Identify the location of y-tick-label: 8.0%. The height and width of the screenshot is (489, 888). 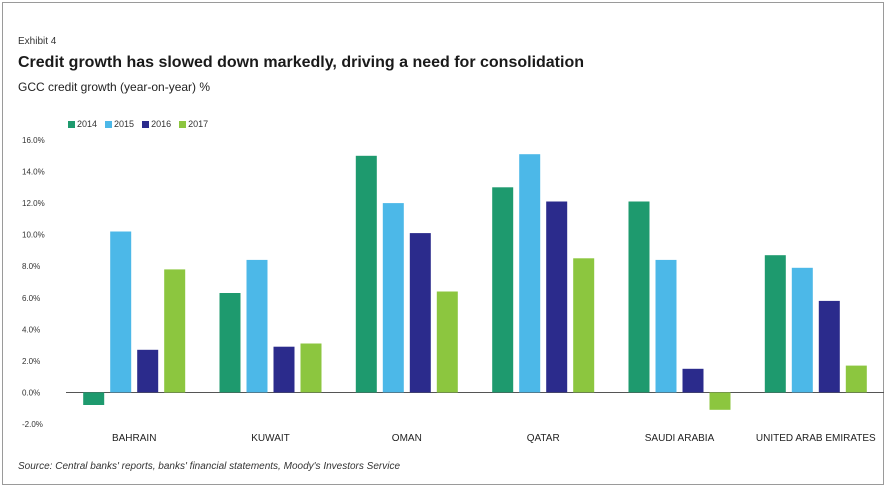
(31, 266).